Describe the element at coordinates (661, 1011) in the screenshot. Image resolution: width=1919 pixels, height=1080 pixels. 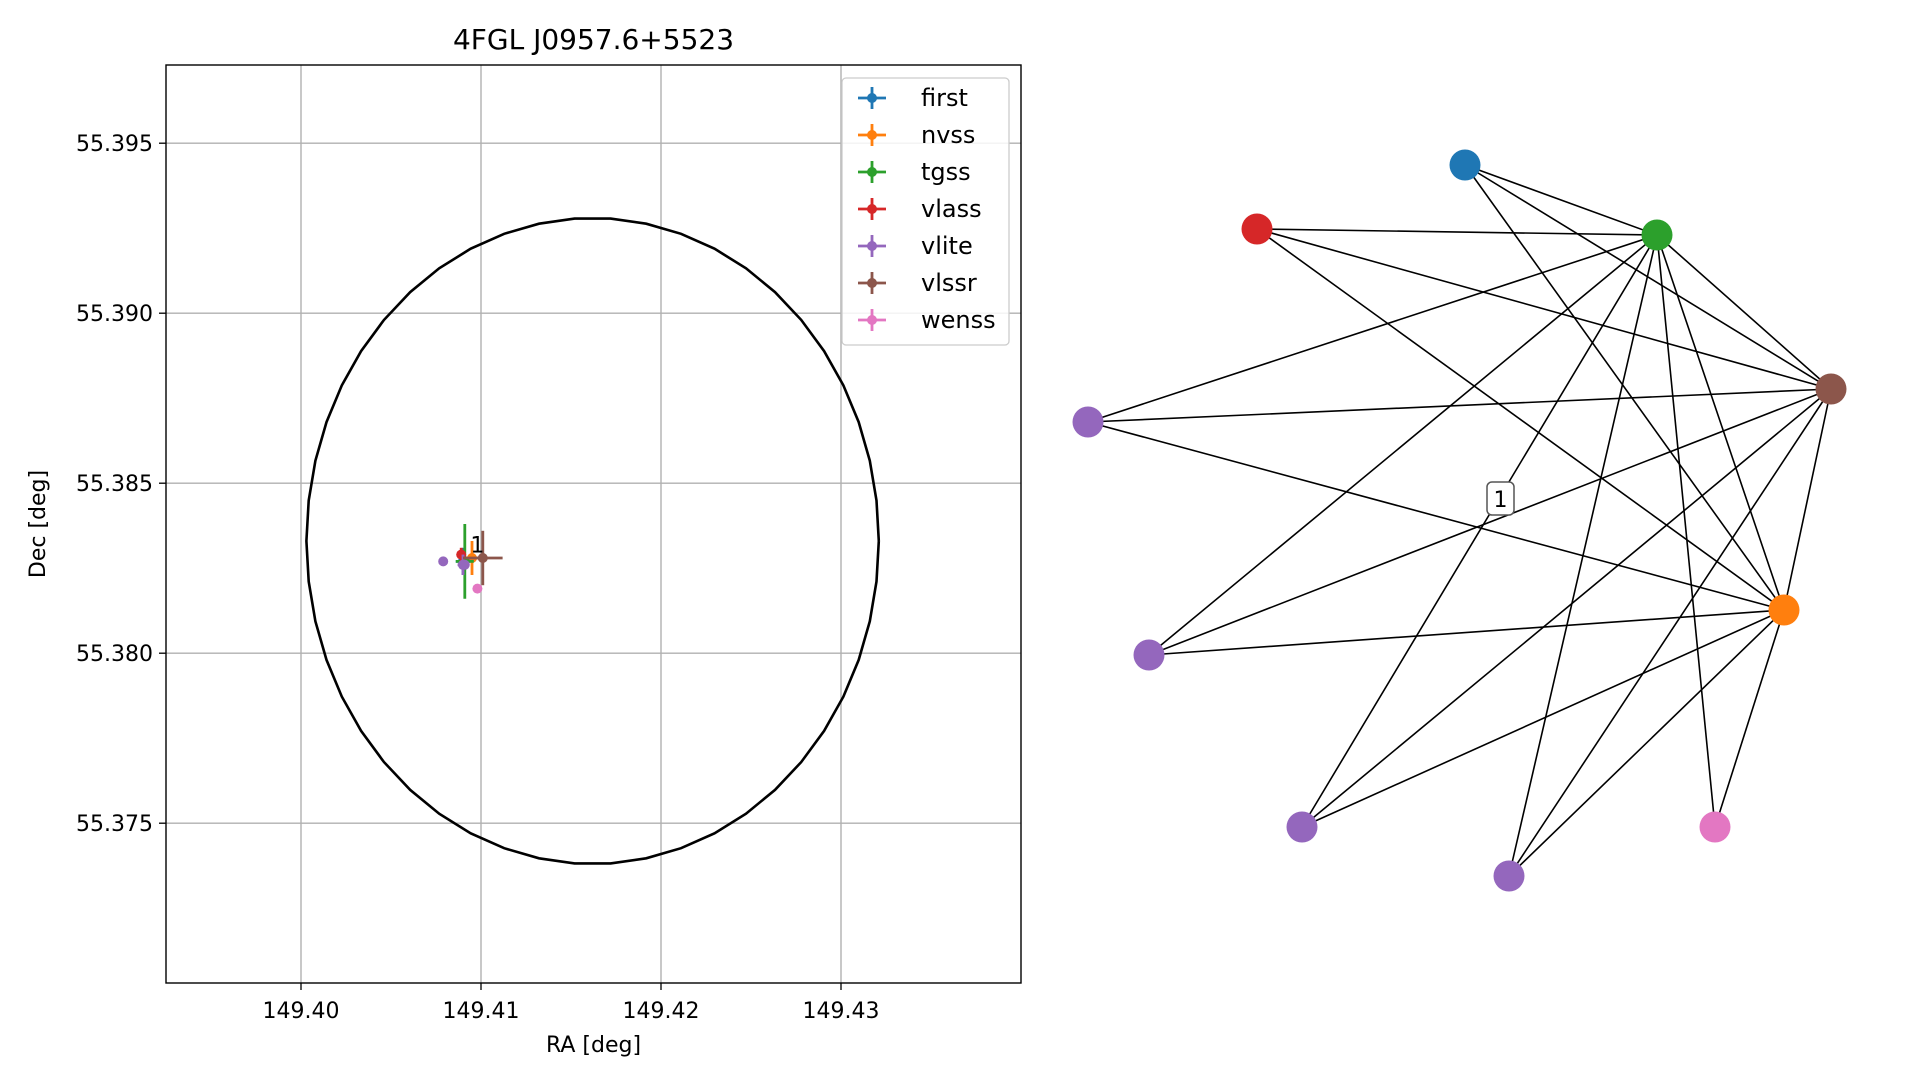
I see `x-tick-label: 149.42` at that location.